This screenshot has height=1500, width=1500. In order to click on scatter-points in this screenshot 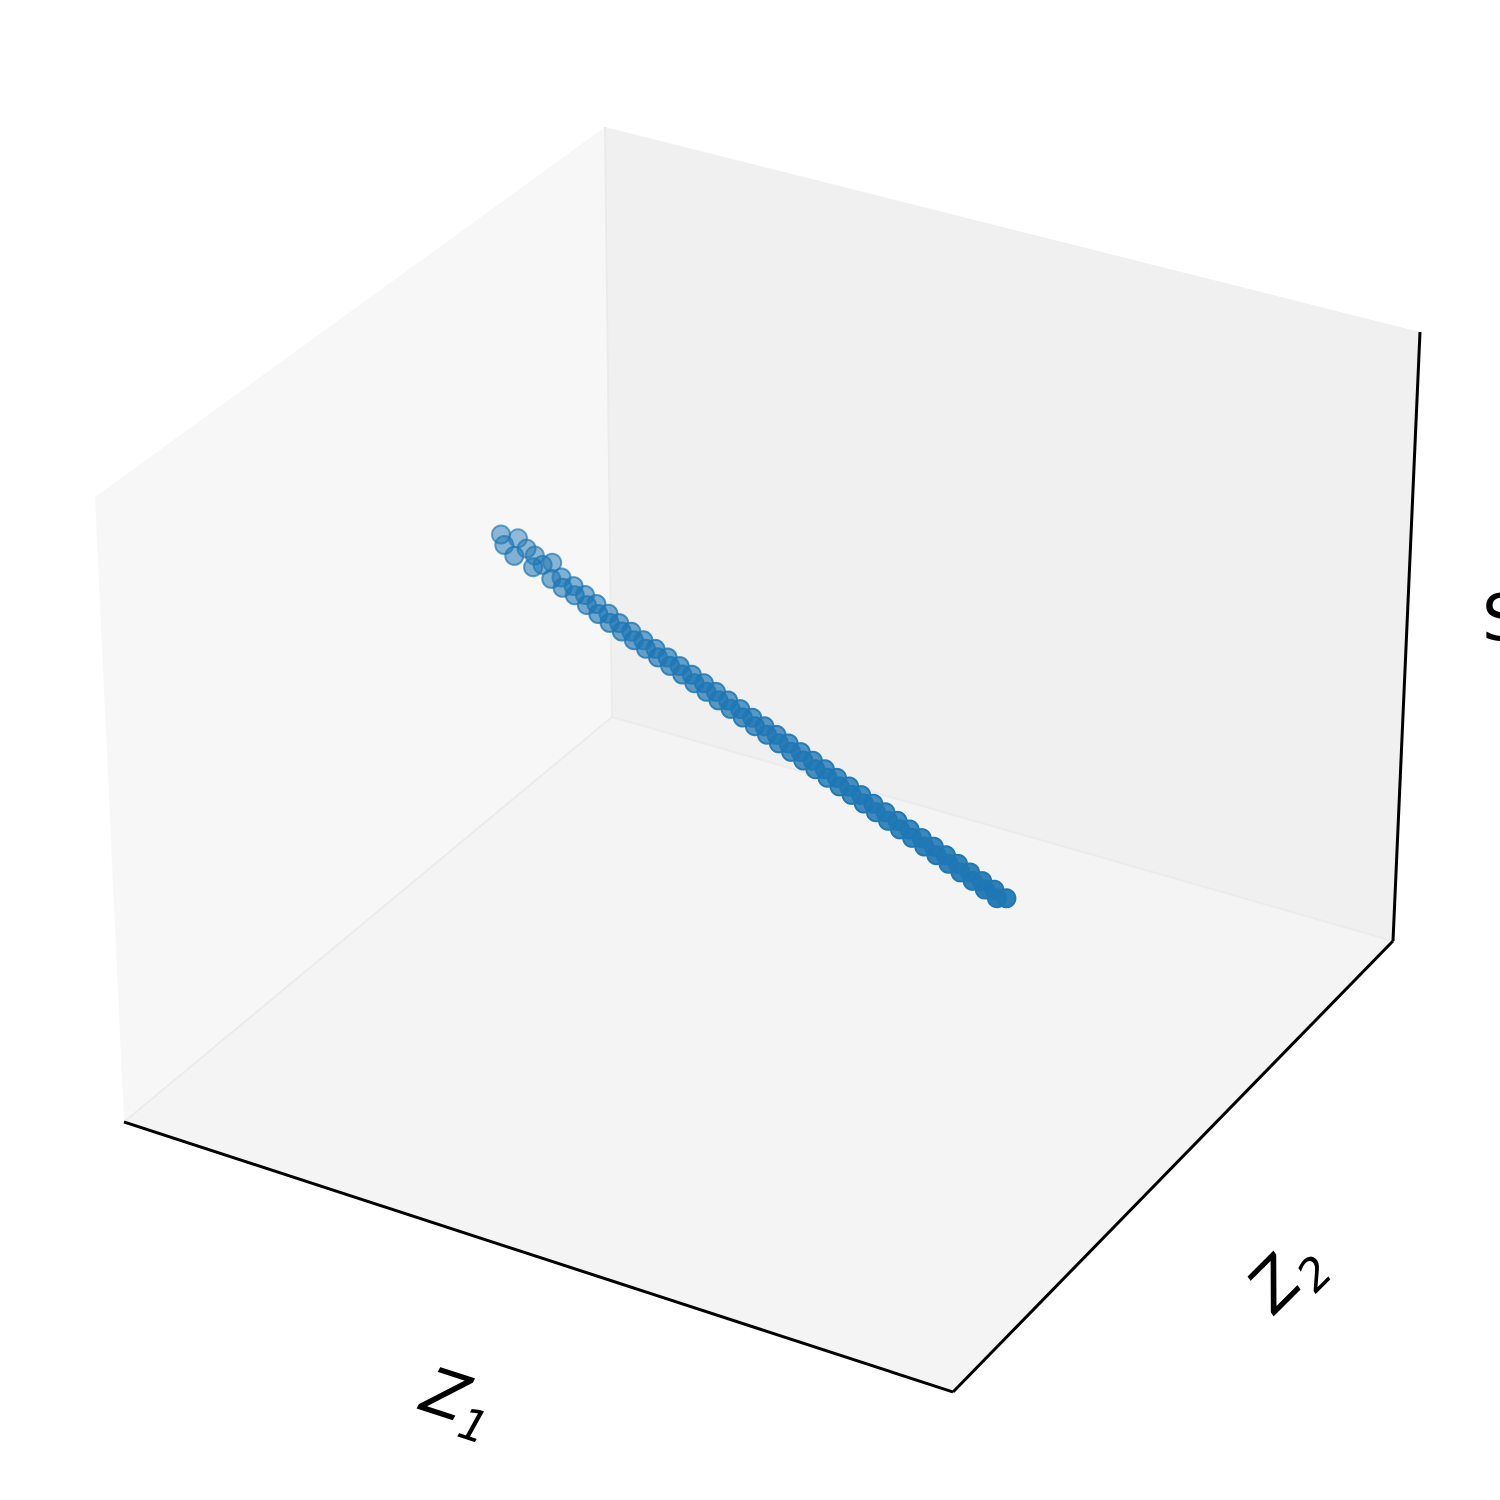, I will do `click(754, 716)`.